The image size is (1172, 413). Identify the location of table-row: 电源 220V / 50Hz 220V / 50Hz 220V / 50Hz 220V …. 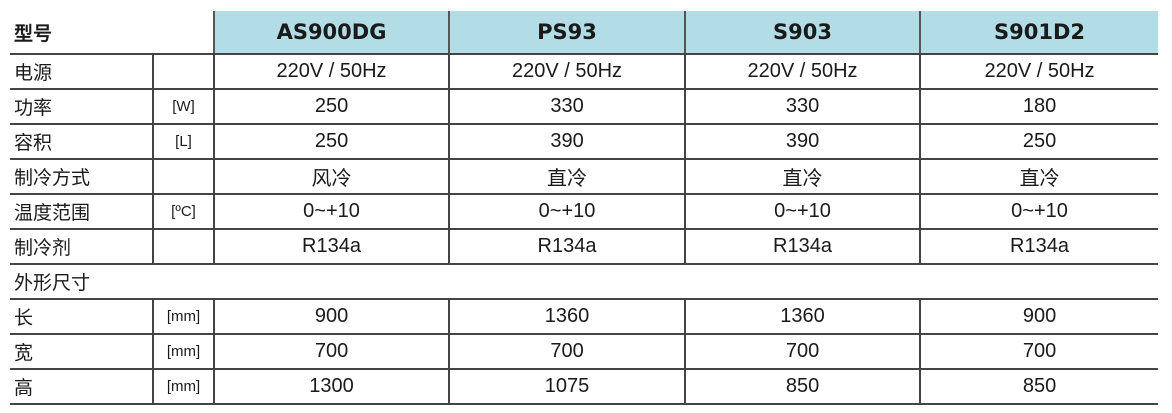
(584, 72).